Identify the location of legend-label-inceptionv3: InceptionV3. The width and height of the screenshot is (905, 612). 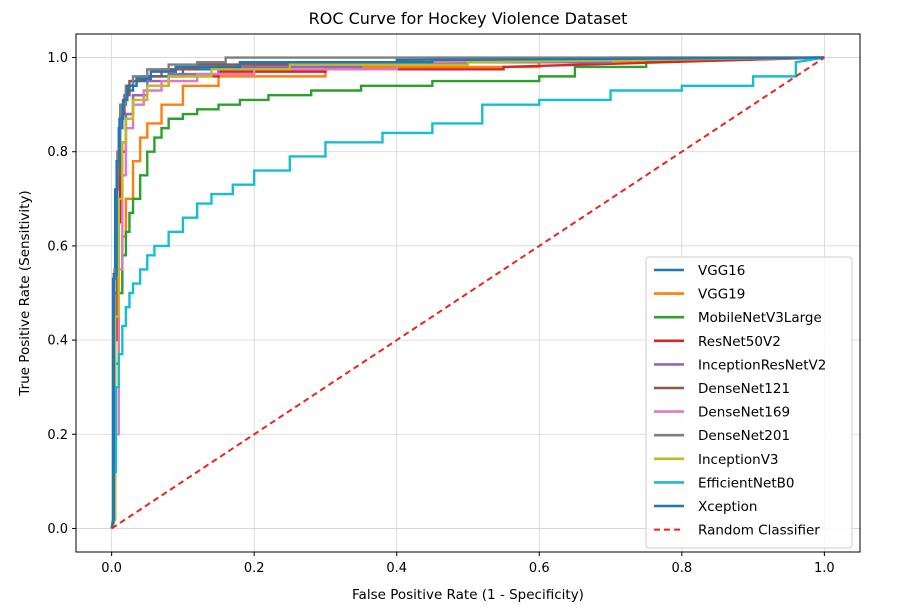
(738, 460).